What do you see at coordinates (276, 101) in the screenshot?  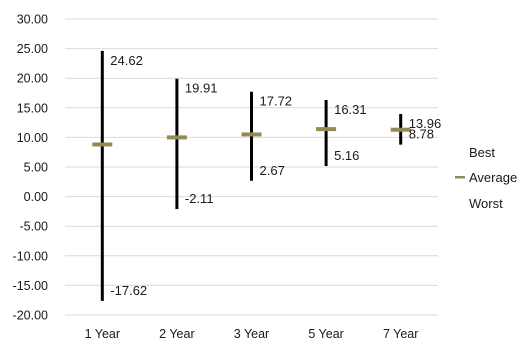 I see `best-data-label: 17.72` at bounding box center [276, 101].